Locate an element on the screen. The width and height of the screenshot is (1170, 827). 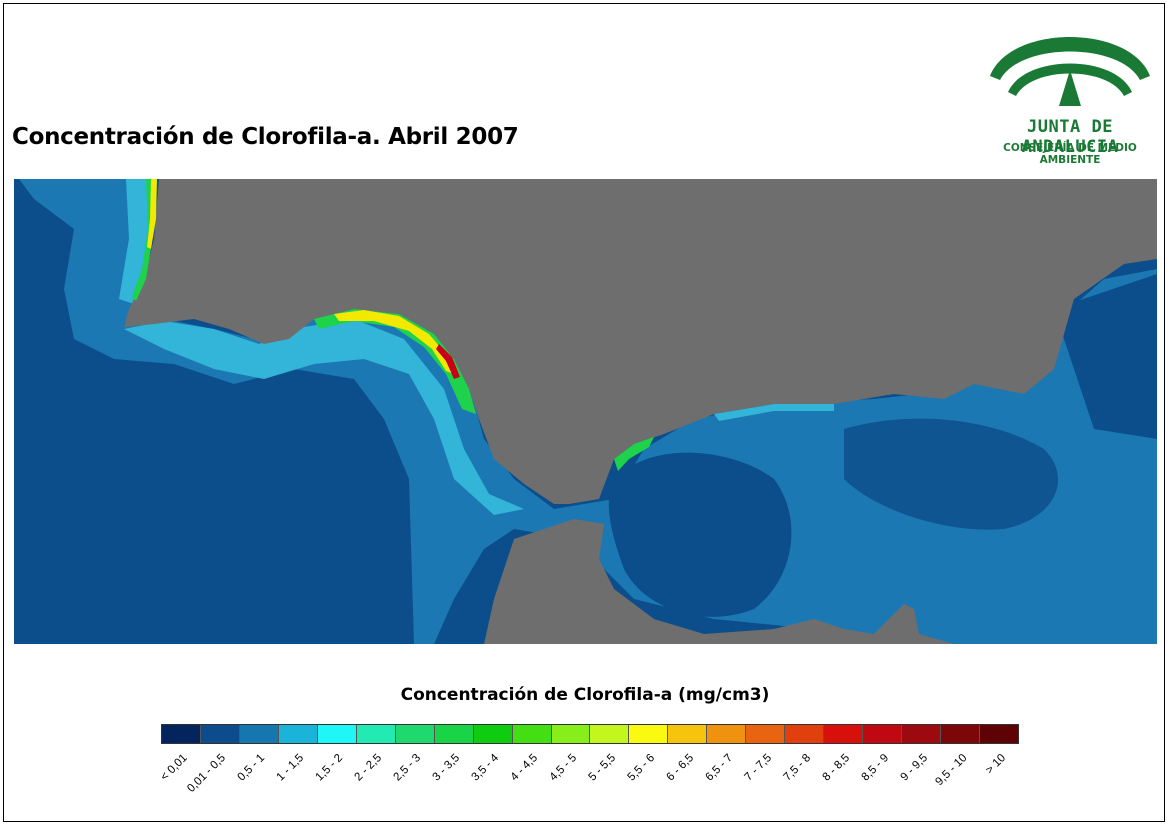
land-africa is located at coordinates (719, 581).